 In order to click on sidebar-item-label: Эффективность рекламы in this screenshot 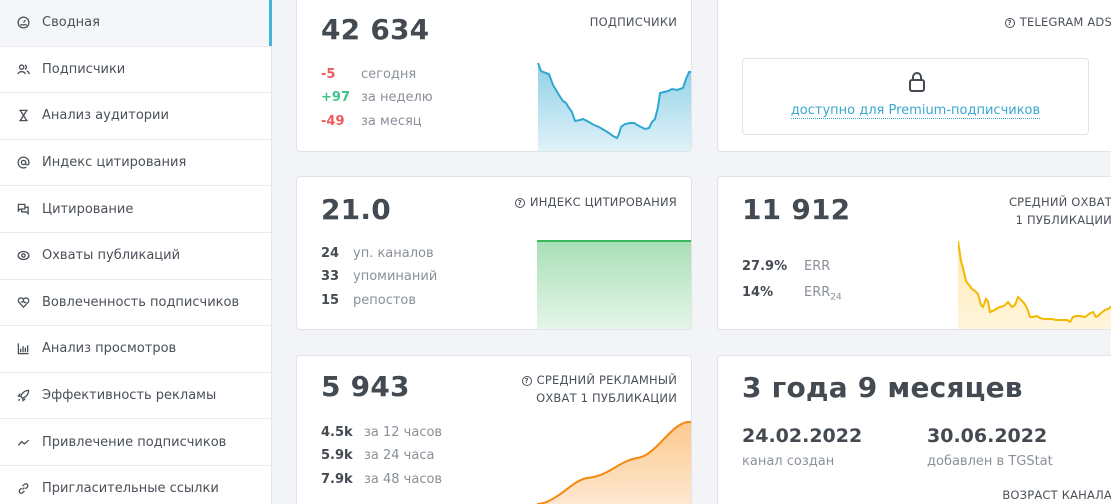, I will do `click(129, 396)`.